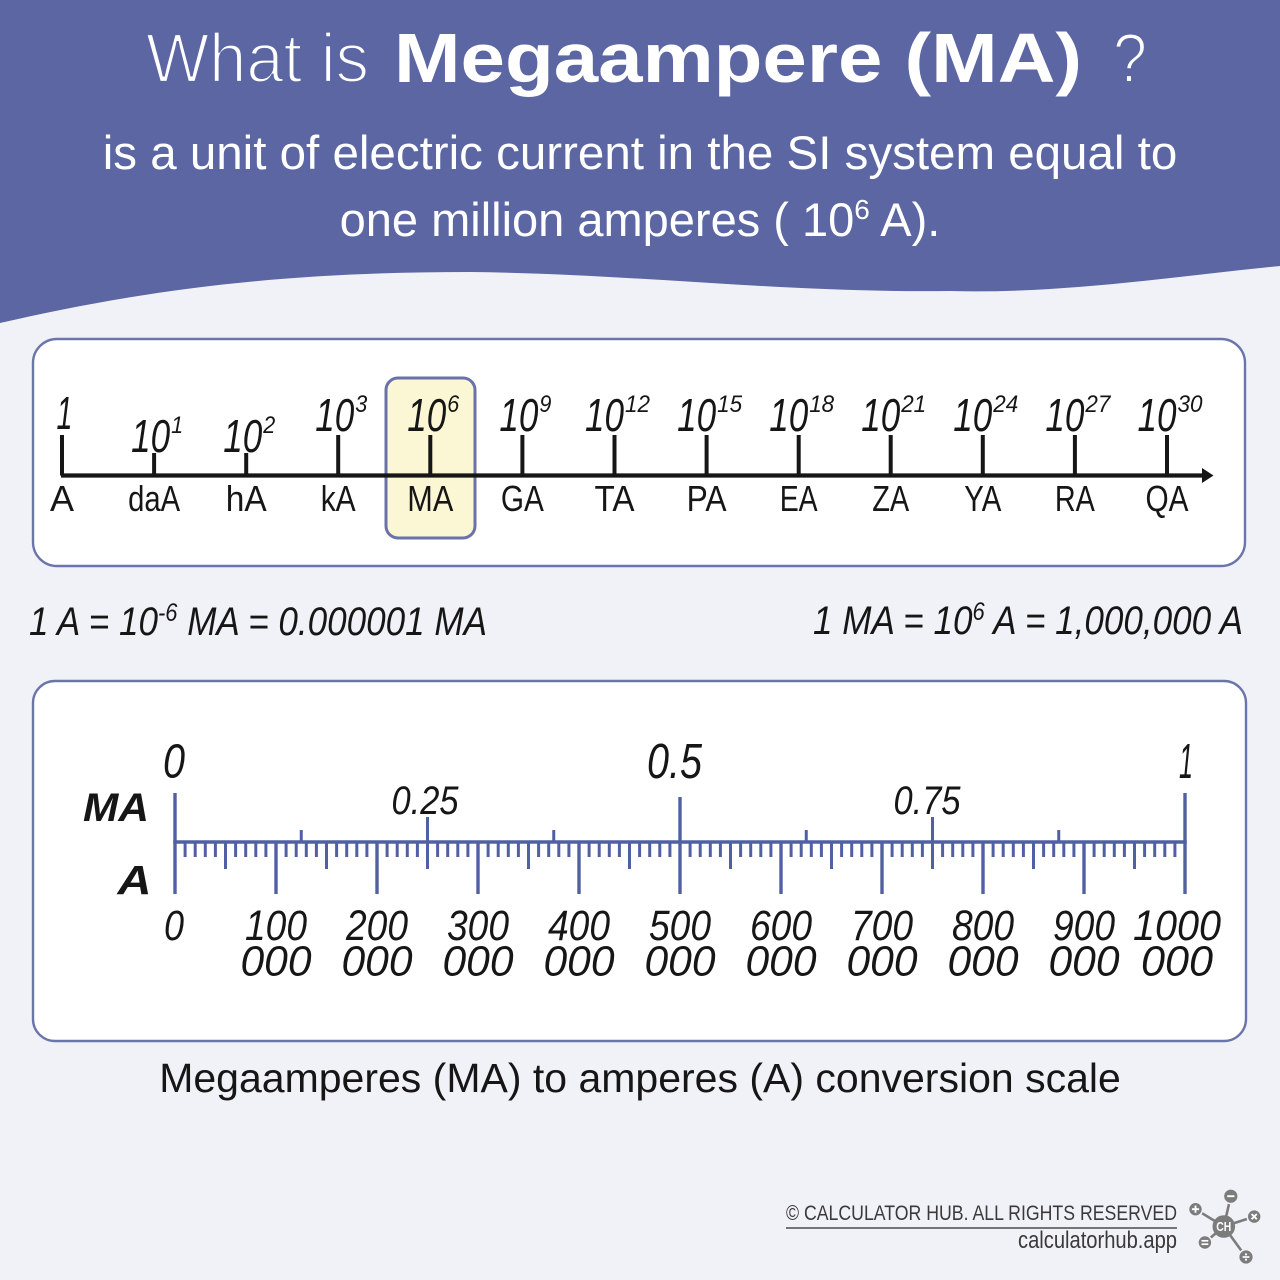  Describe the element at coordinates (426, 801) in the screenshot. I see `svg-text: 0.25` at that location.